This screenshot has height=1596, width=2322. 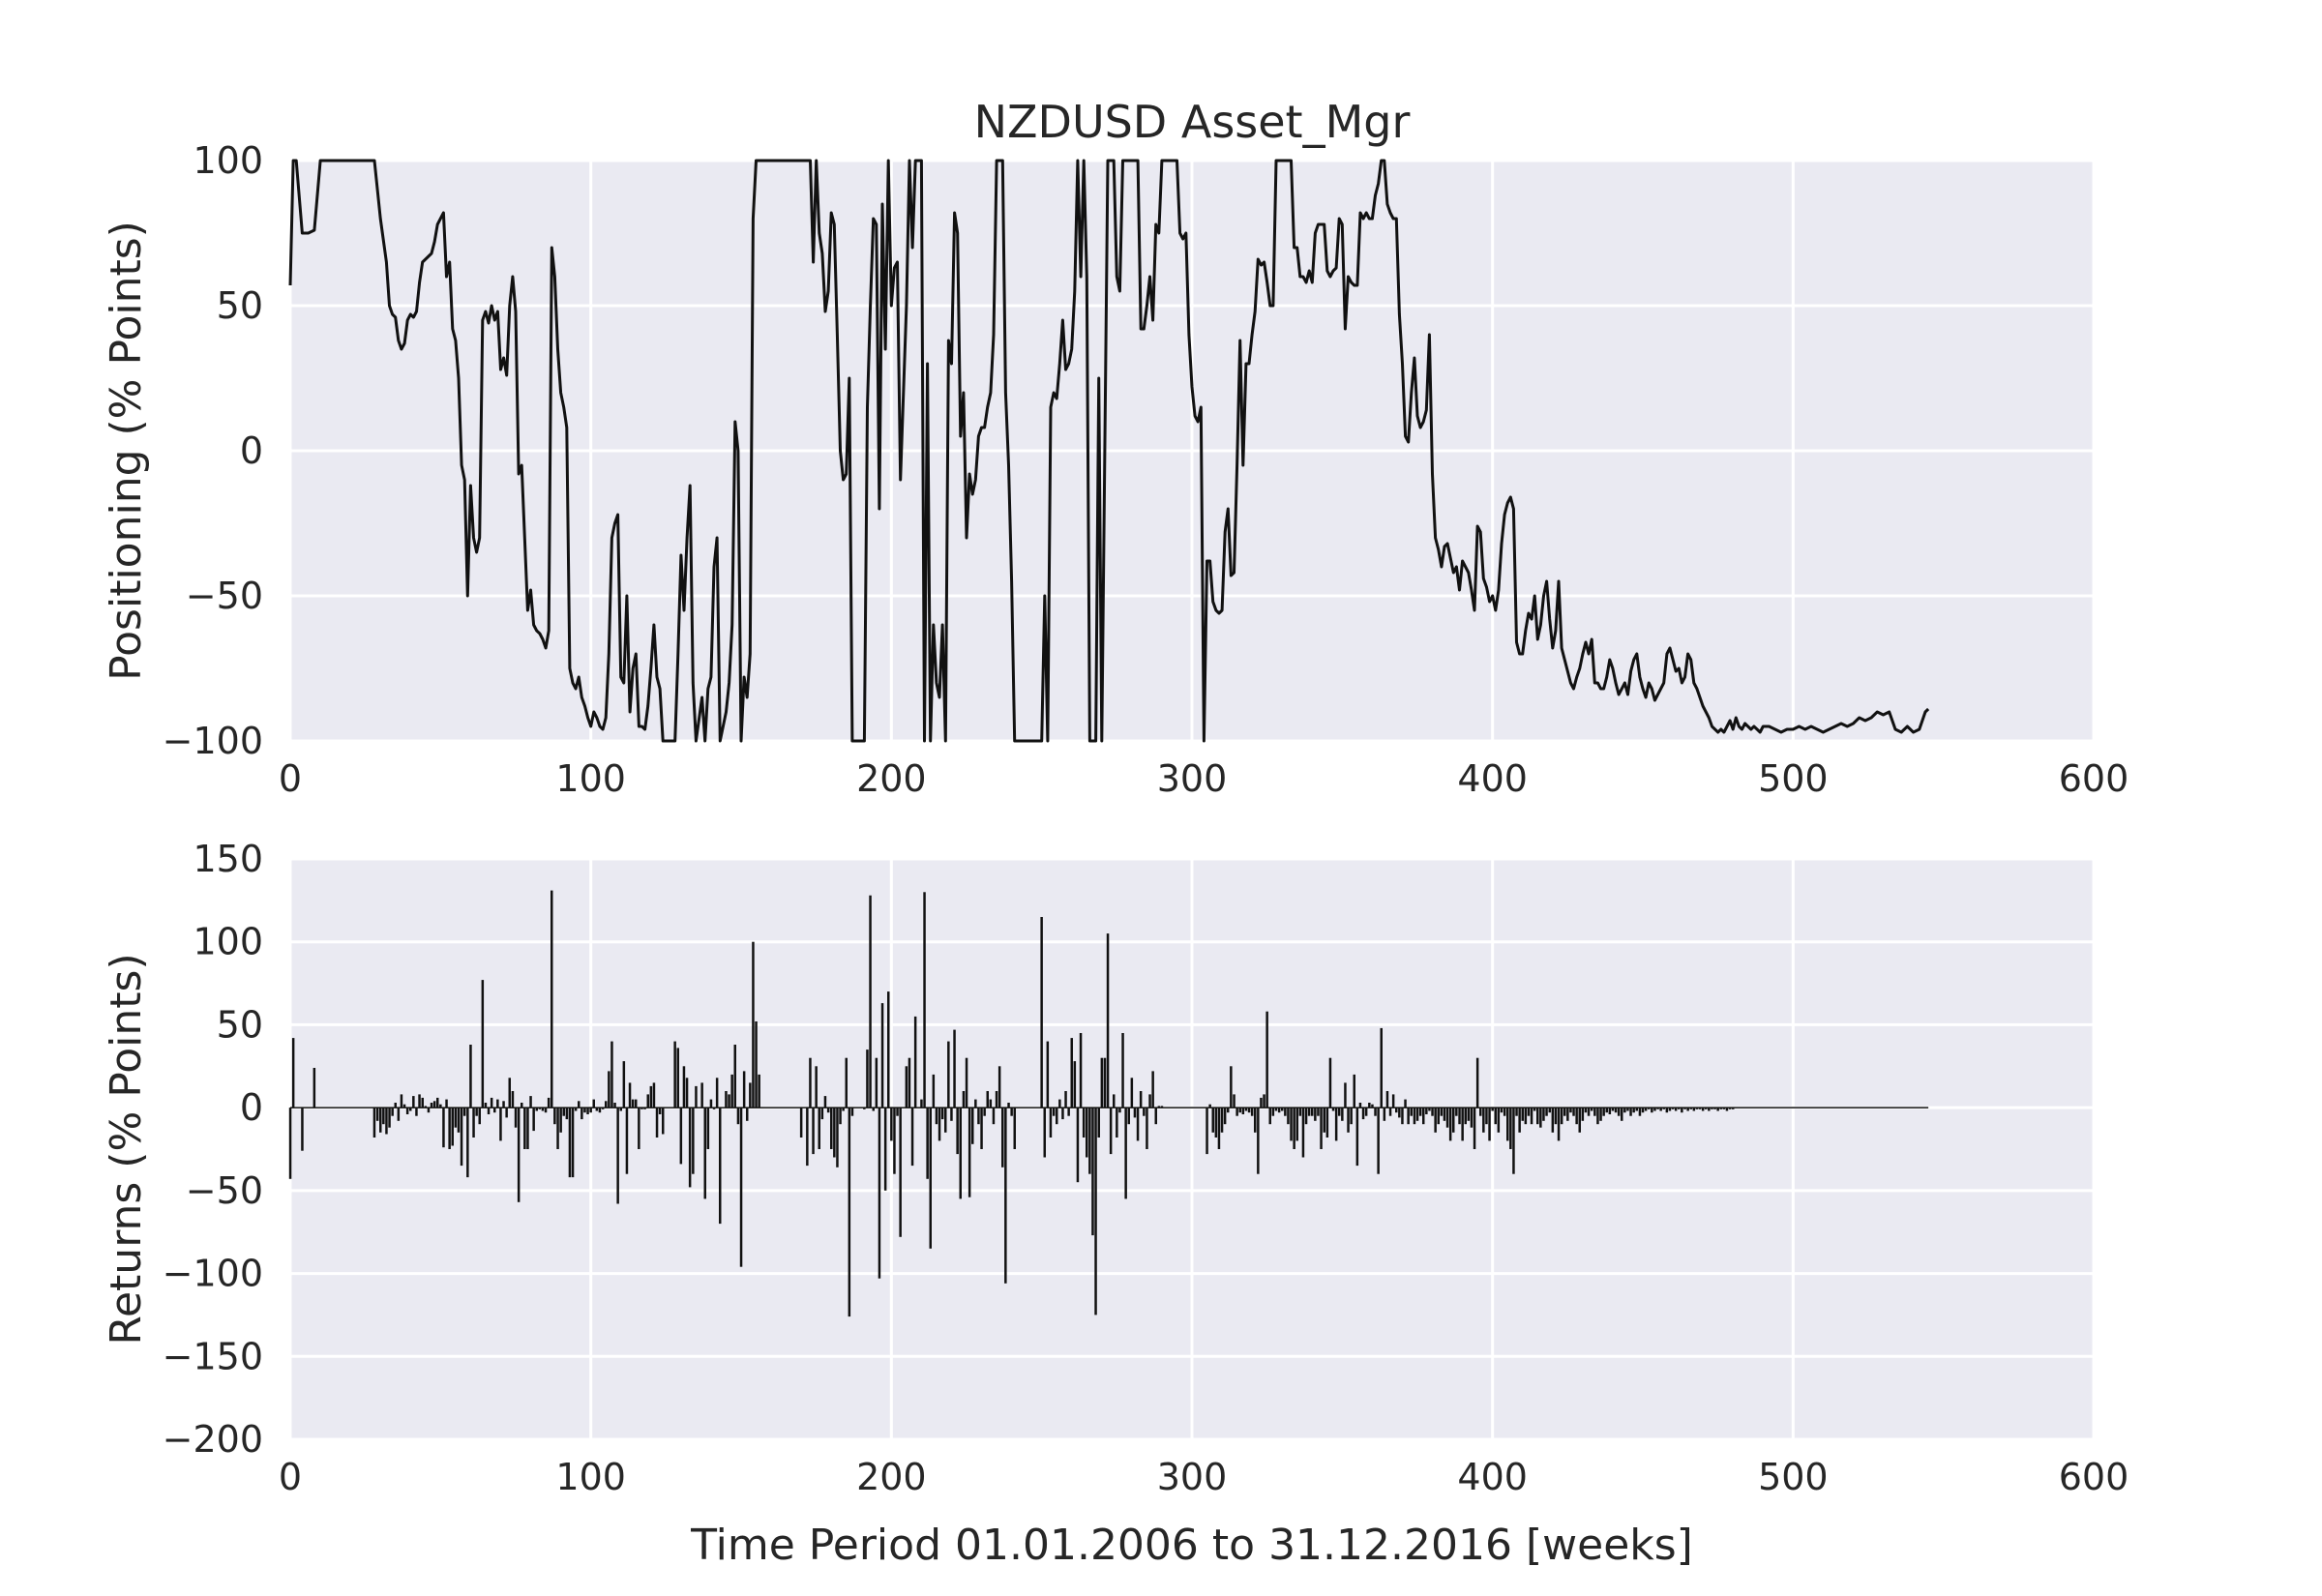 What do you see at coordinates (240, 305) in the screenshot?
I see `y-tick-label: 50` at bounding box center [240, 305].